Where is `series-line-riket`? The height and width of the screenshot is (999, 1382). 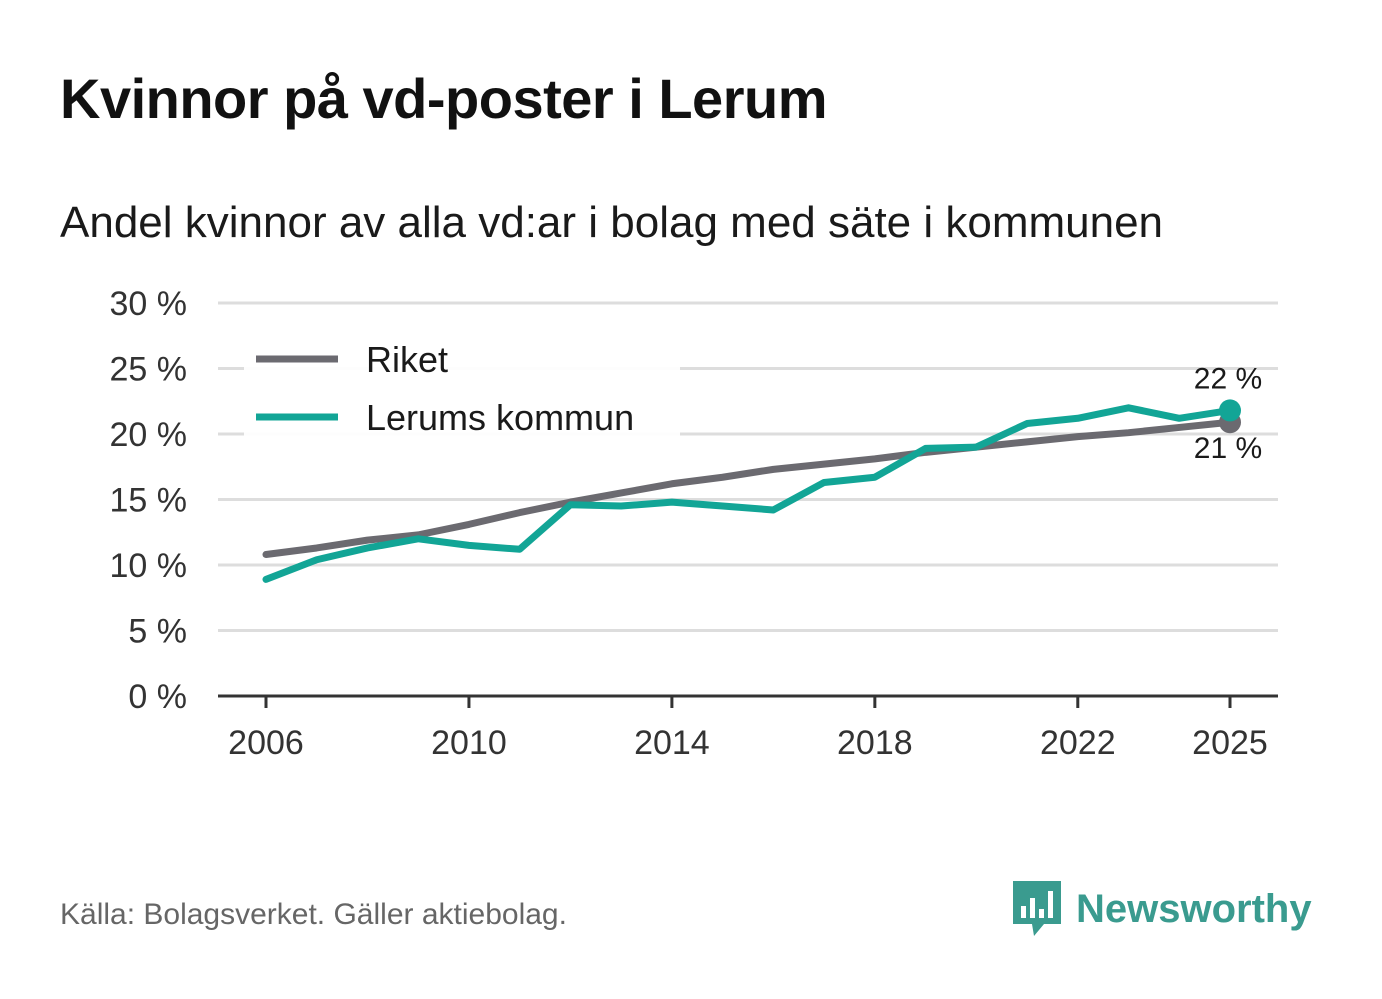
series-line-riket is located at coordinates (748, 488).